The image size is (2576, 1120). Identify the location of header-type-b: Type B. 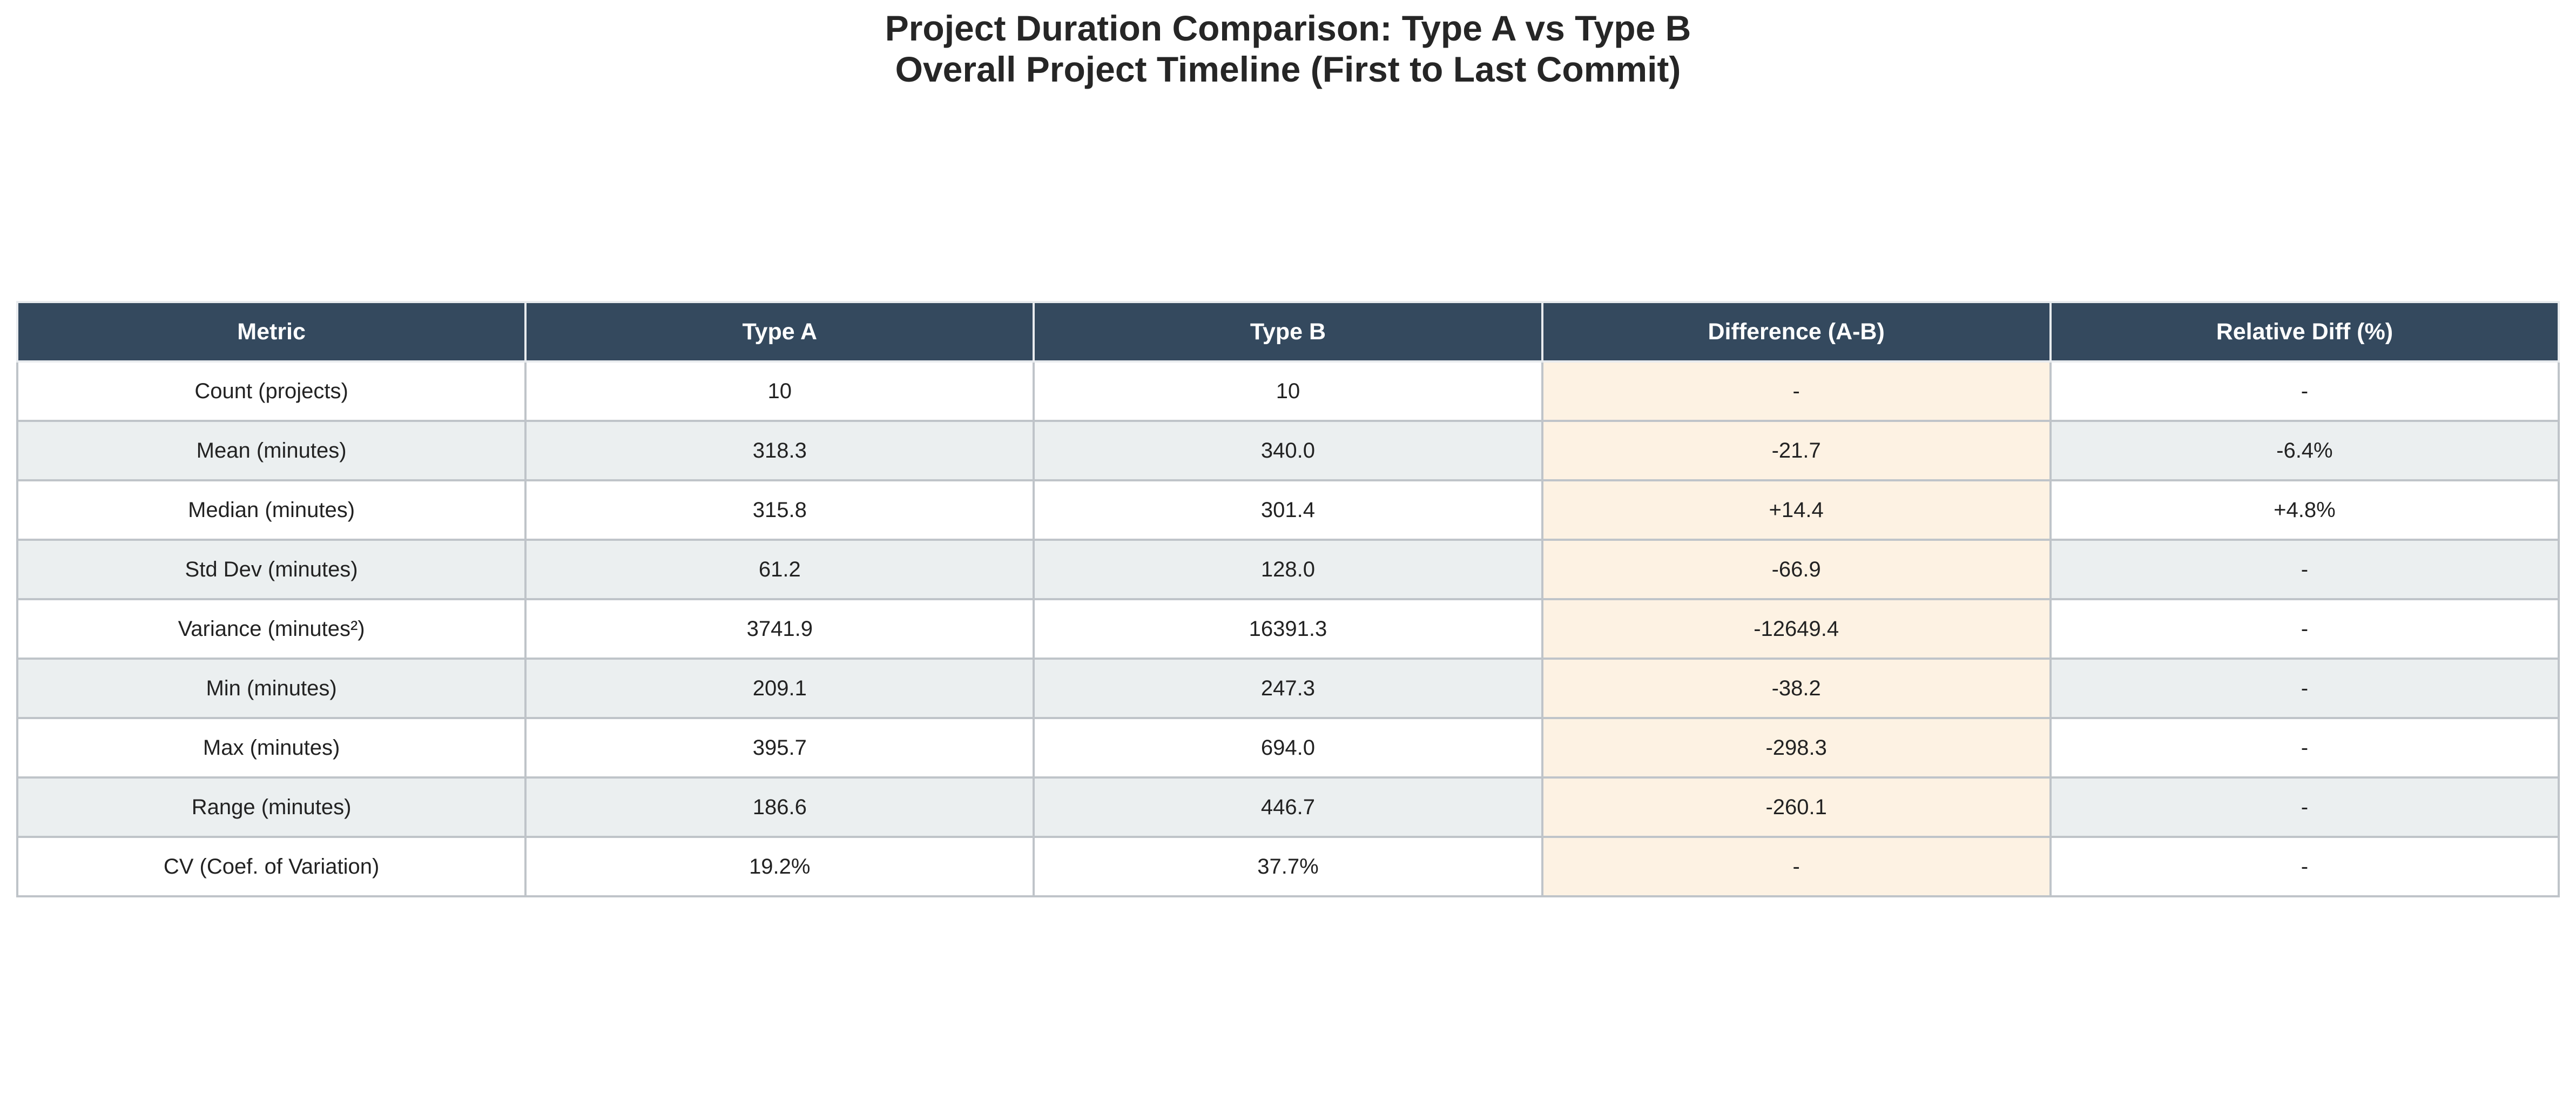
(1288, 332).